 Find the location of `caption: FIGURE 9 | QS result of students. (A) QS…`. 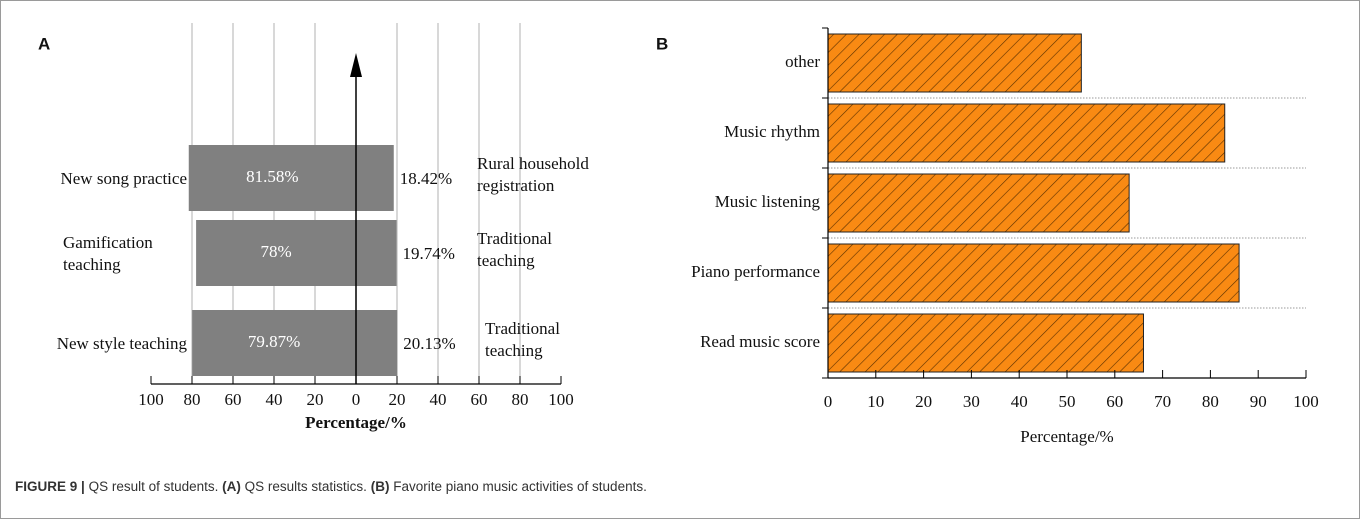

caption: FIGURE 9 | QS result of students. (A) QS… is located at coordinates (331, 486).